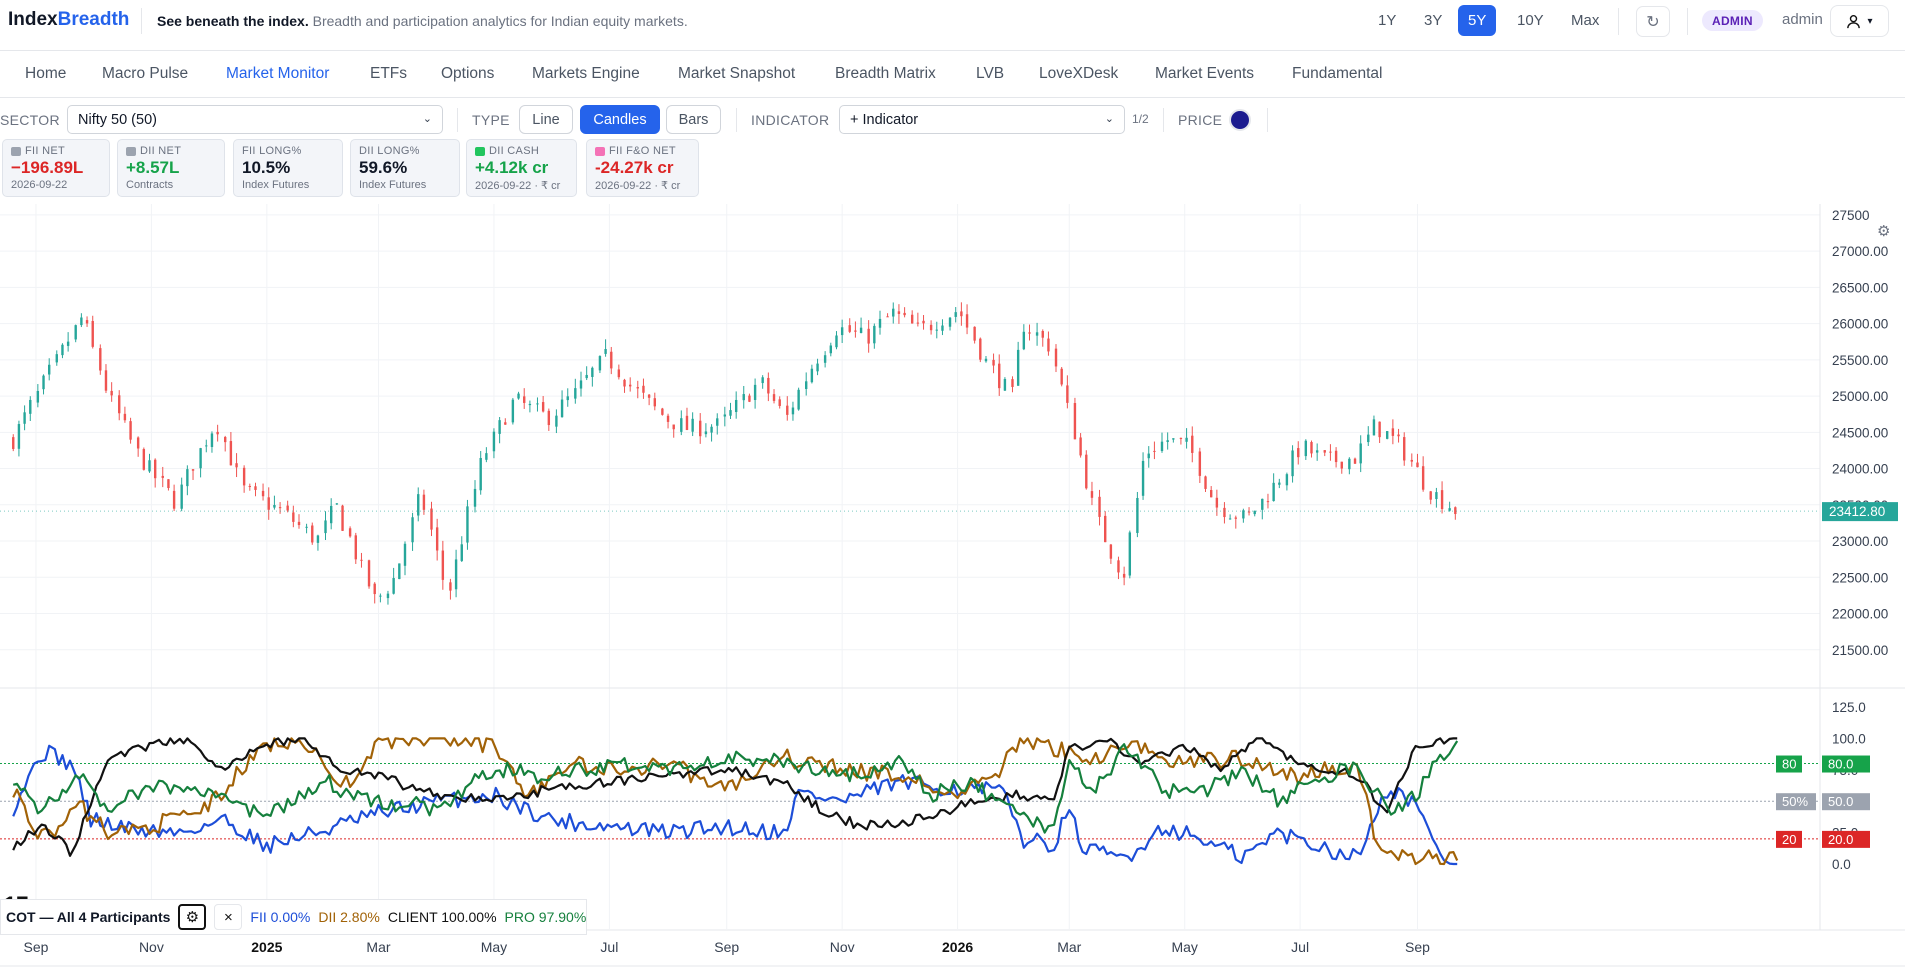 The width and height of the screenshot is (1905, 973). Describe the element at coordinates (192, 917) in the screenshot. I see `indicator-settings-button: ⚙` at that location.